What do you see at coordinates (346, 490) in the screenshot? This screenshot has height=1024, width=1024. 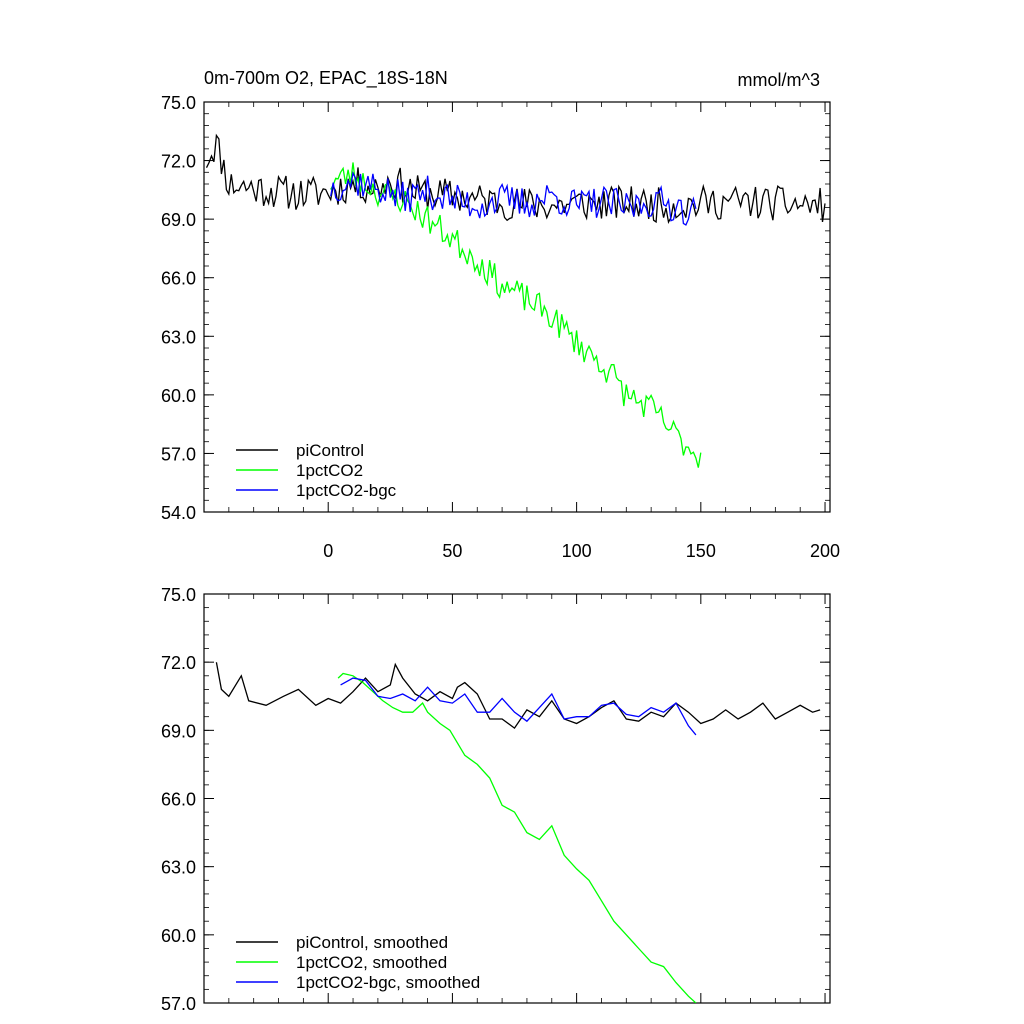 I see `legend-label: 1pctCO2-bgc` at bounding box center [346, 490].